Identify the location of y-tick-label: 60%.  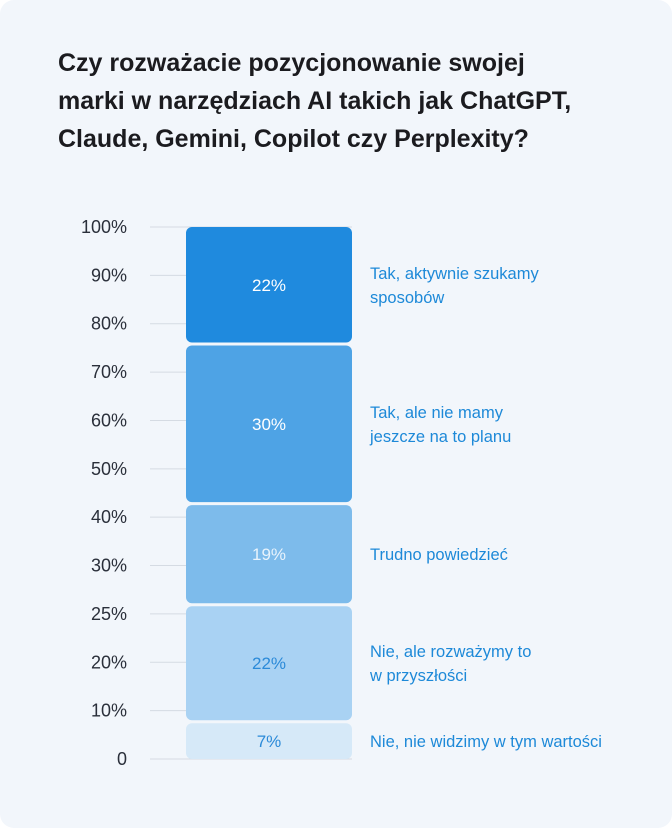
(109, 420).